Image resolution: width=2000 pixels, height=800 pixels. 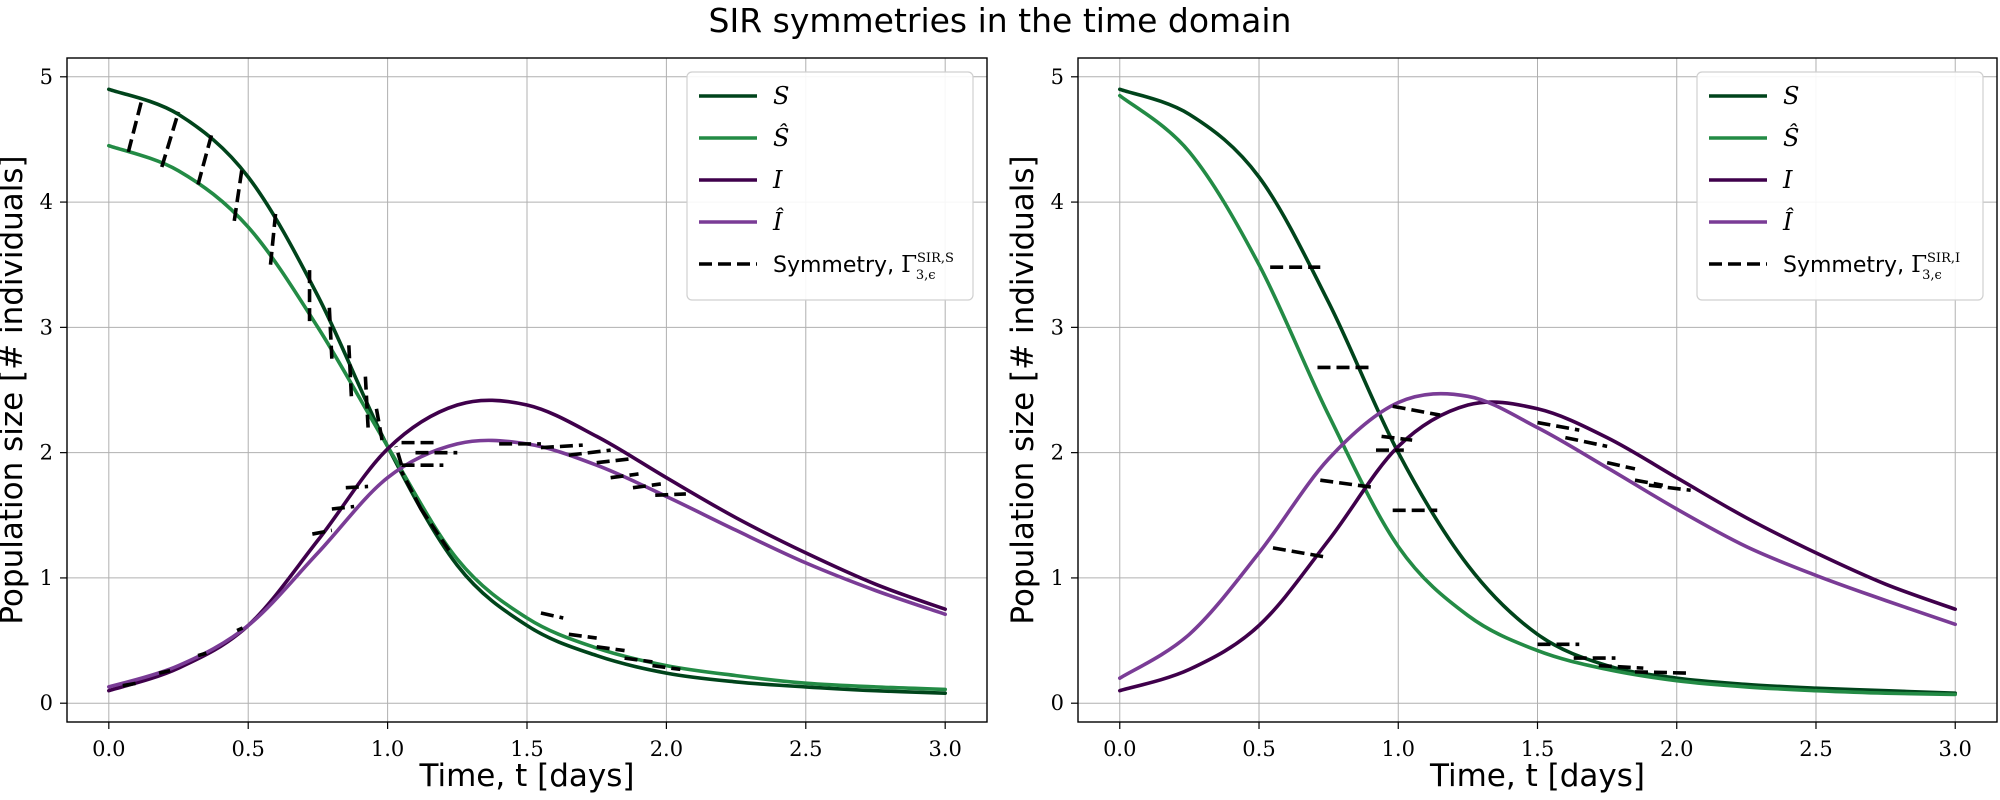 I want to click on figure-title: SIR symmetries in the time domain, so click(x=1000, y=20).